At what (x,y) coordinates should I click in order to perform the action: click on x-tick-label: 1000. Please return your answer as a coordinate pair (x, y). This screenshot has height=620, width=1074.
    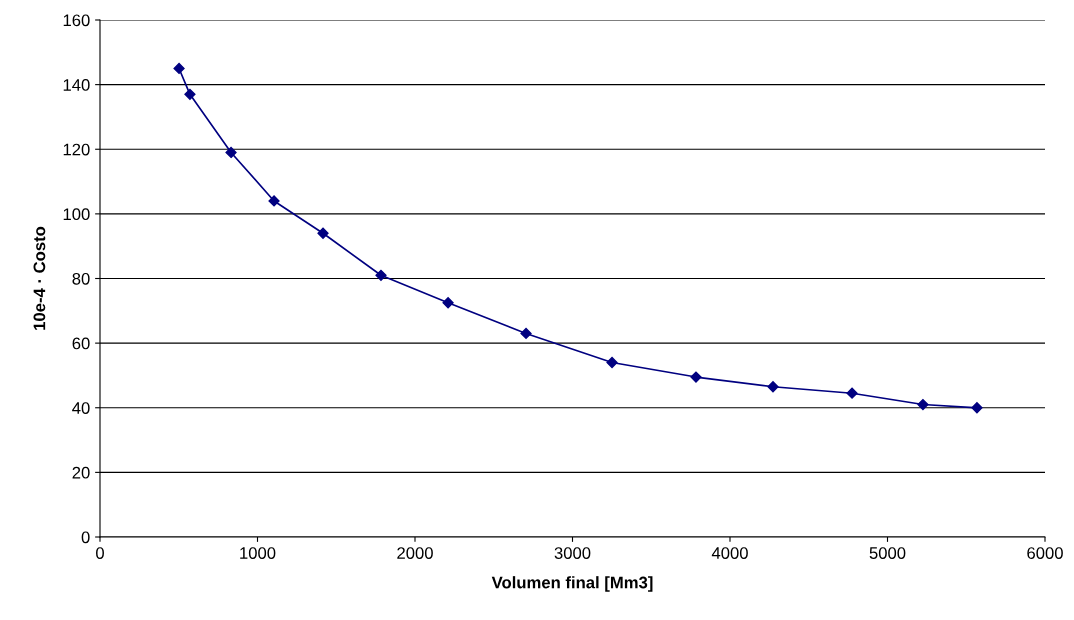
    Looking at the image, I should click on (258, 553).